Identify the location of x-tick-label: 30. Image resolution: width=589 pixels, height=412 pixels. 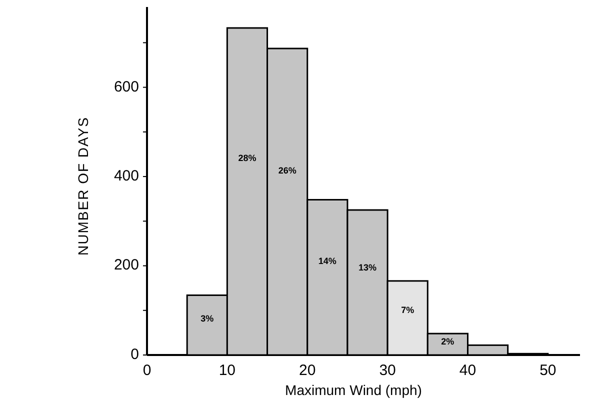
(387, 370).